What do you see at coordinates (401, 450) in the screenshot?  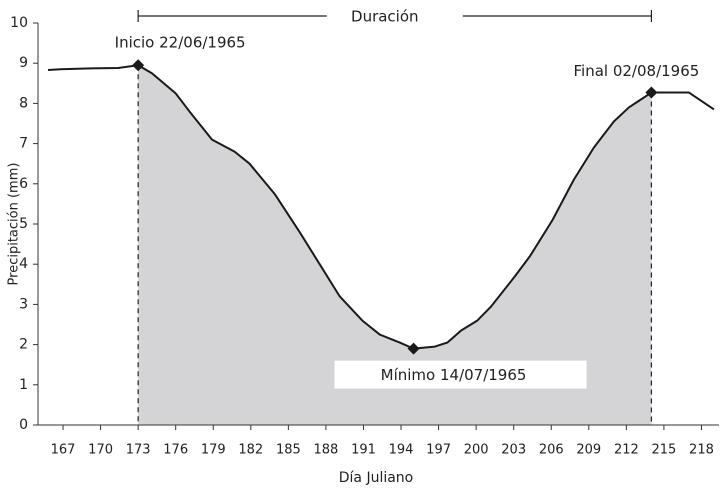 I see `x-tick-label: 194` at bounding box center [401, 450].